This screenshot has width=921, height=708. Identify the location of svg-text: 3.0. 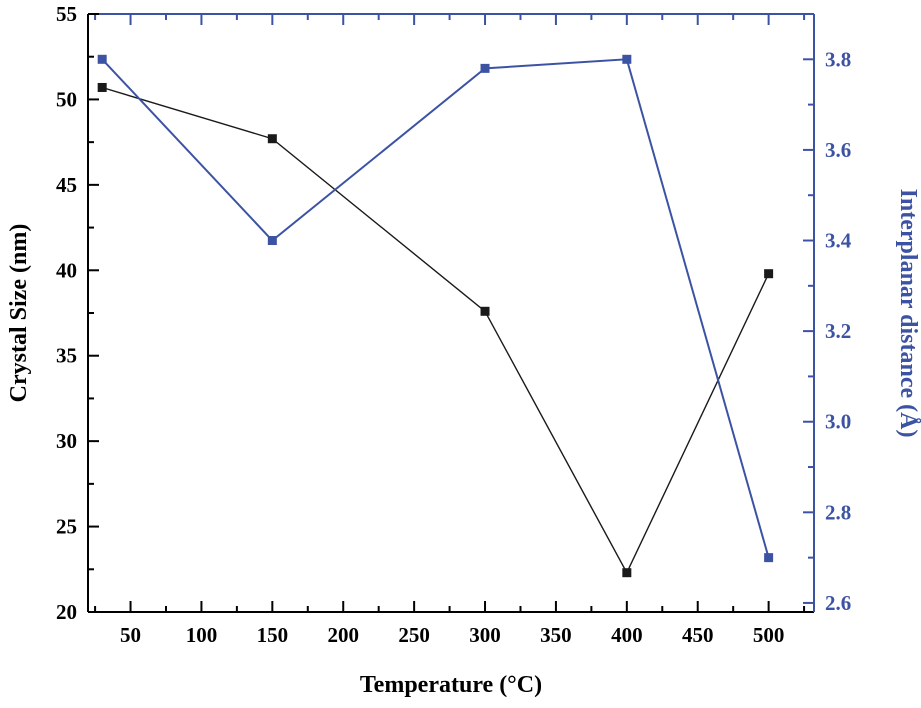
(838, 422).